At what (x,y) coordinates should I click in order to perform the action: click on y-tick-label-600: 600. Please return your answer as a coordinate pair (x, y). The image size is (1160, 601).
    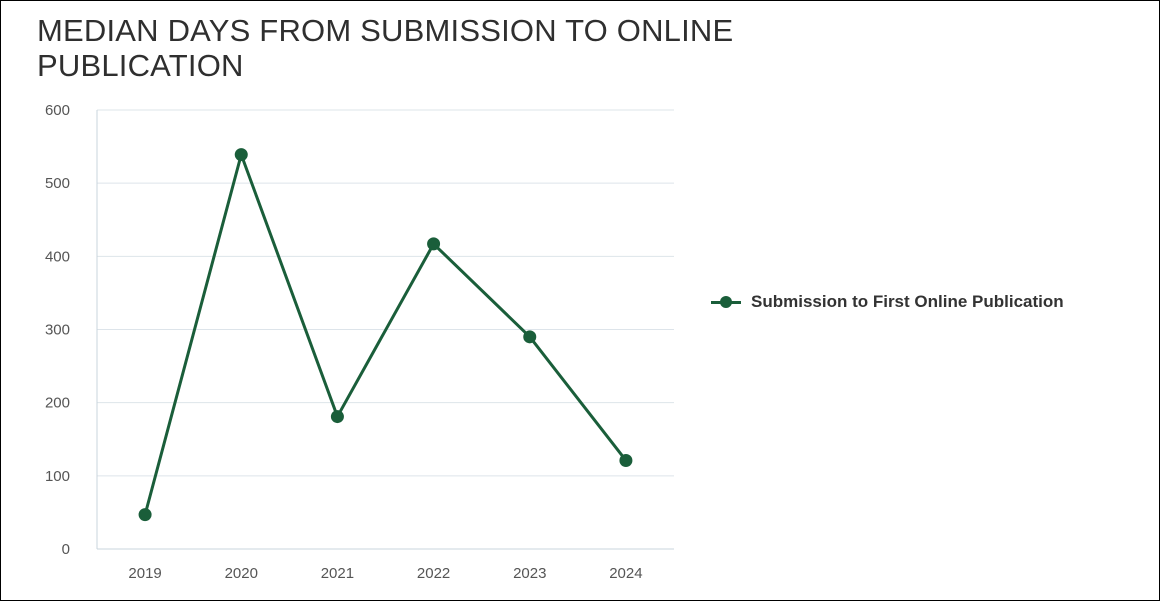
    Looking at the image, I should click on (57, 110).